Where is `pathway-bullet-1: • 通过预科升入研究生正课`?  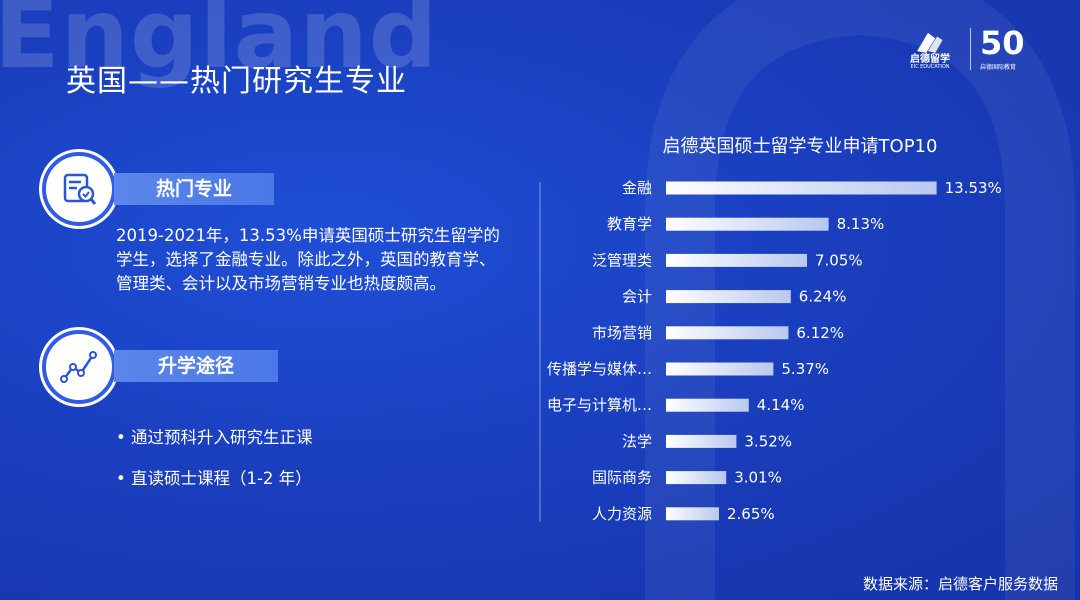 pathway-bullet-1: • 通过预科升入研究生正课 is located at coordinates (214, 437).